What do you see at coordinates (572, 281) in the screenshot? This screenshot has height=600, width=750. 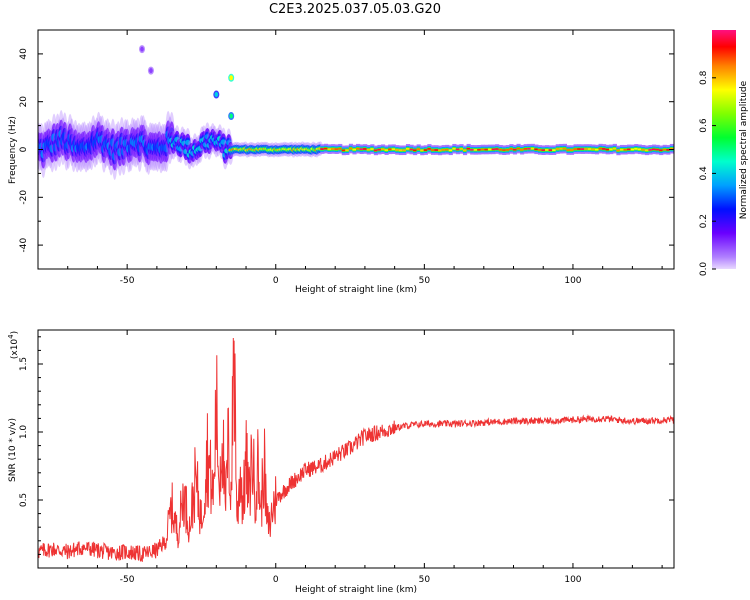 I see `spectrogram-xtick-label: 100` at bounding box center [572, 281].